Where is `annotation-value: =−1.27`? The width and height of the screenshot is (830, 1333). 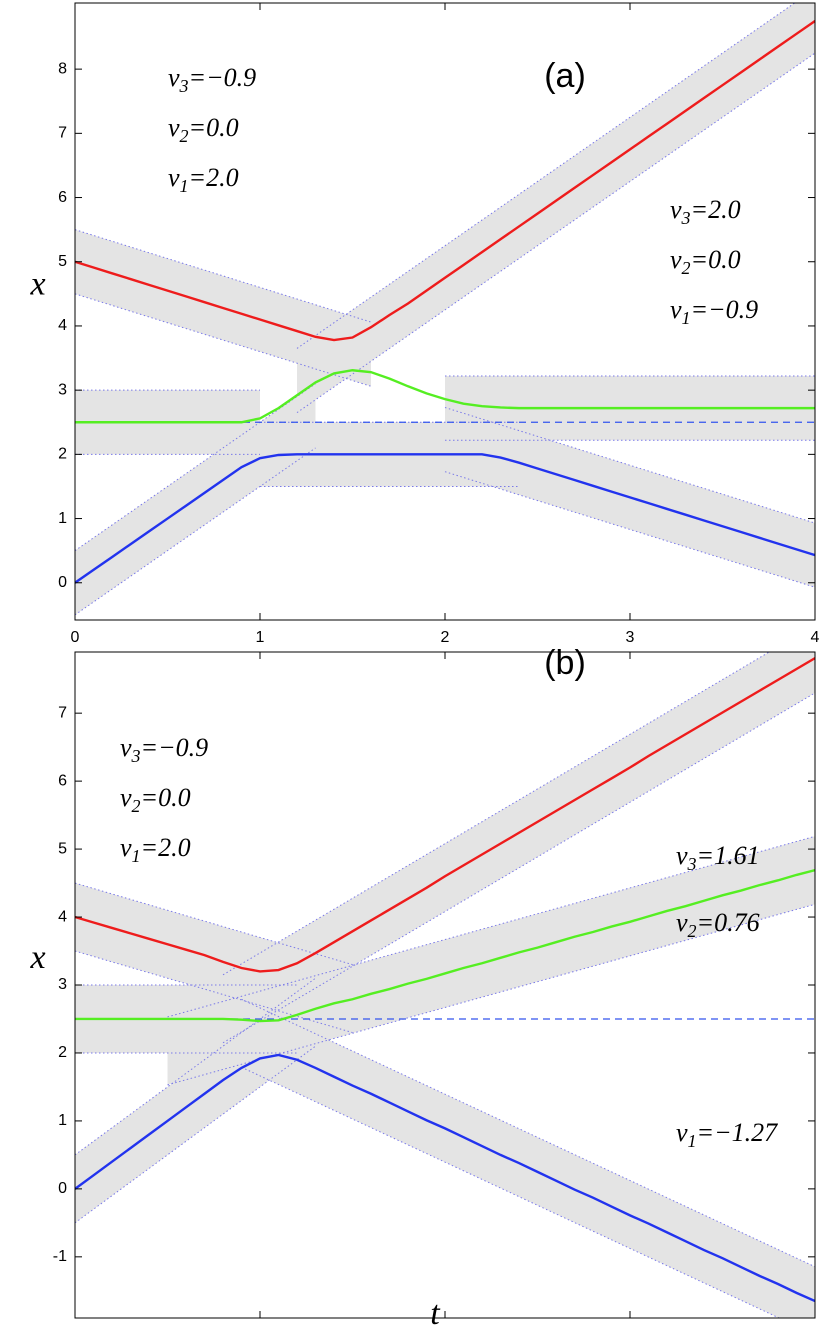
annotation-value: =−1.27 is located at coordinates (738, 1132).